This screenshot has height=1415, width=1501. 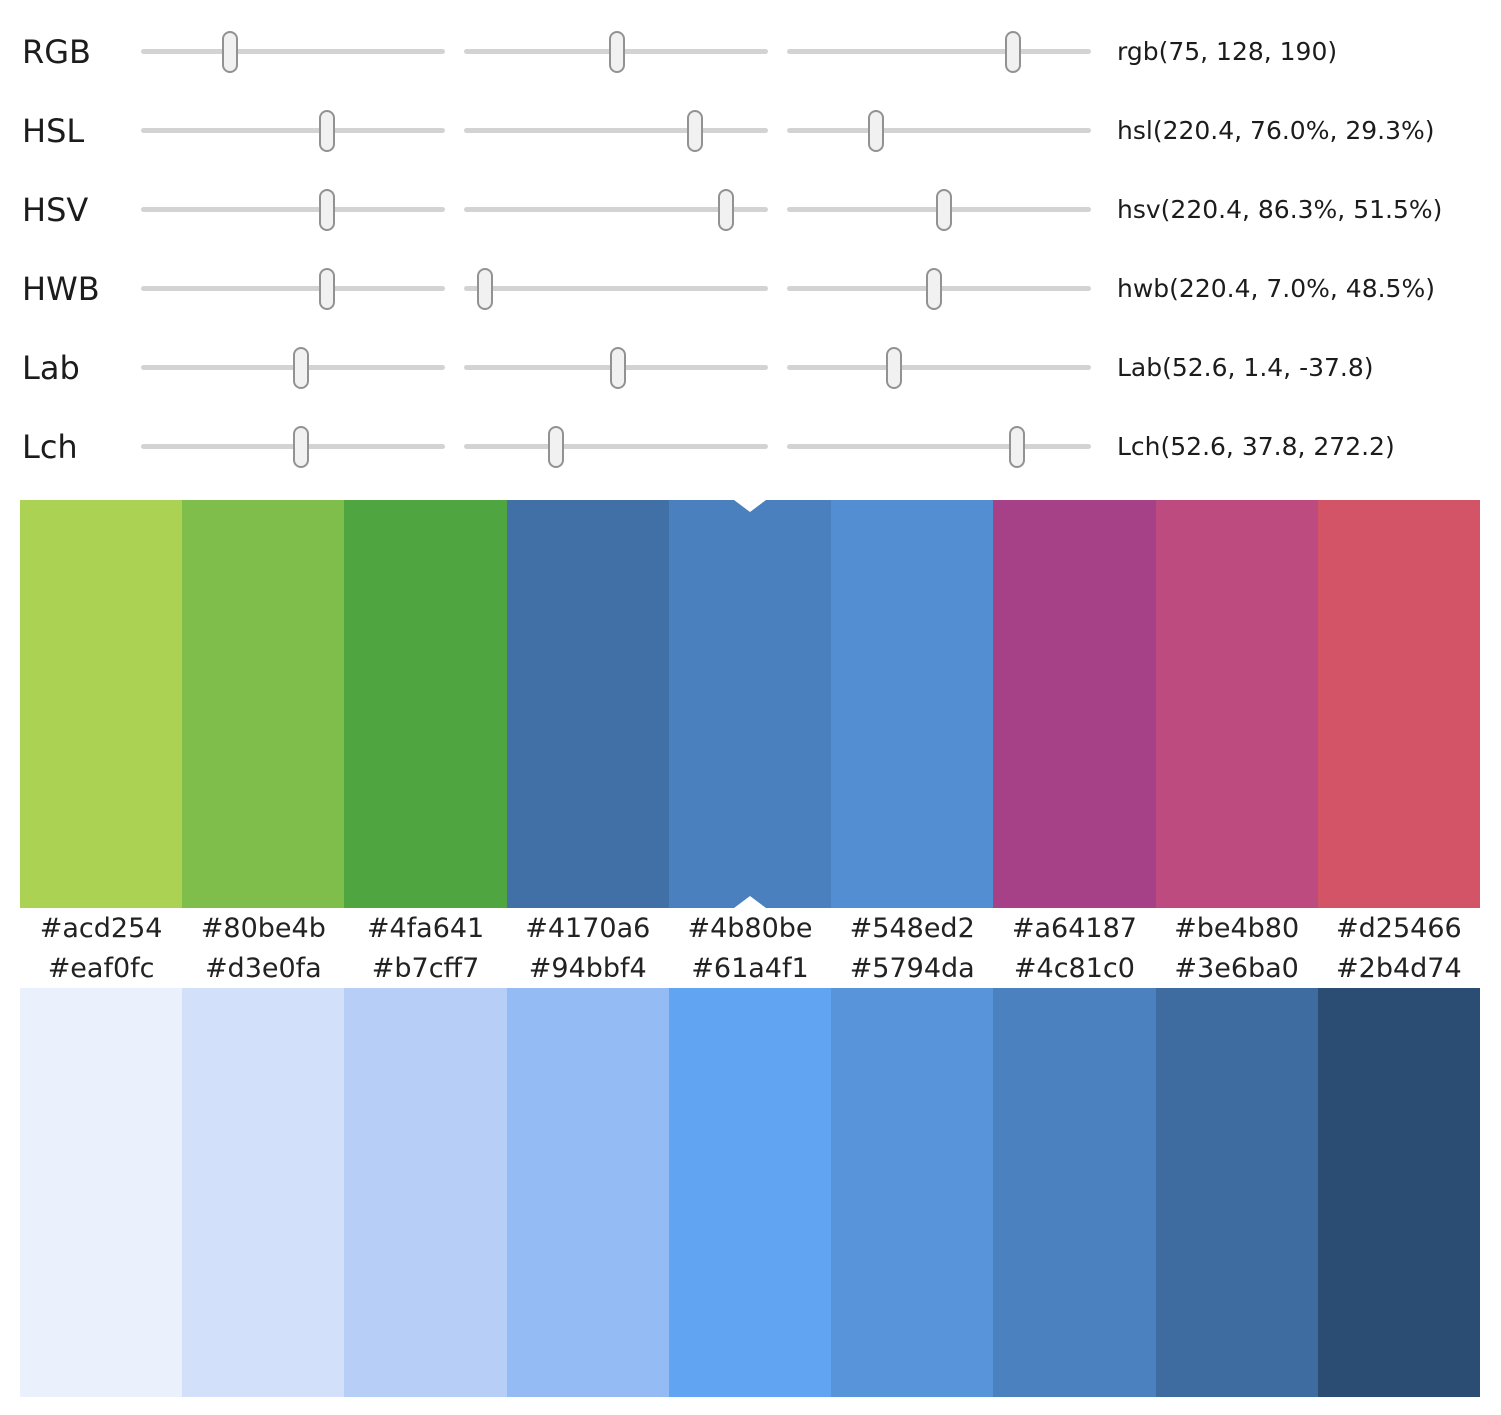 I want to click on swatch-hex-label: #5794da, so click(x=912, y=968).